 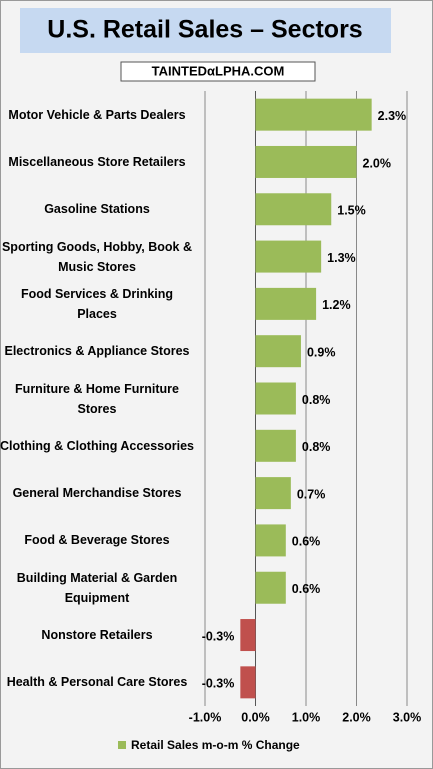 What do you see at coordinates (351, 211) in the screenshot?
I see `value-label: 1.5%` at bounding box center [351, 211].